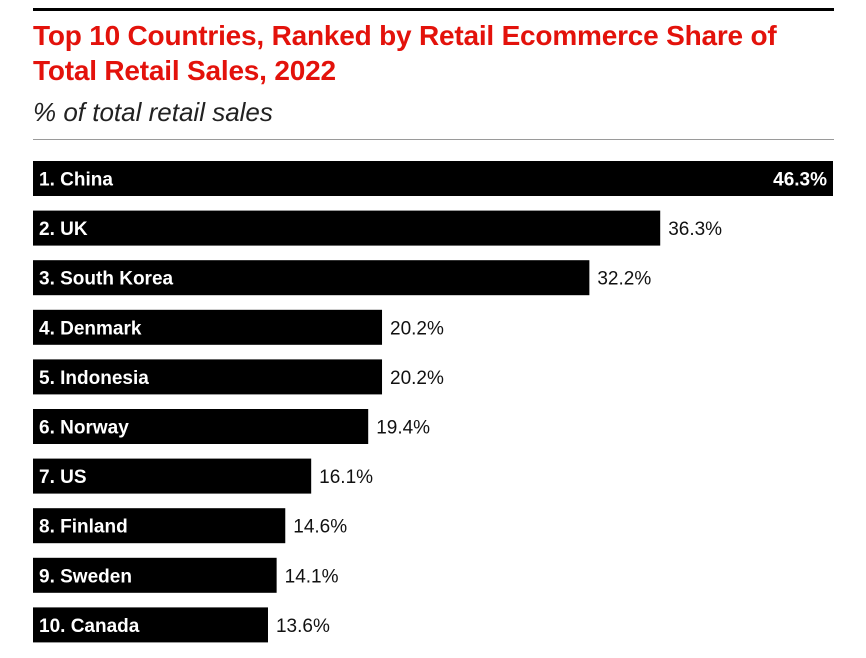 The image size is (866, 658). I want to click on category-label-6: 6. Norway, so click(84, 428).